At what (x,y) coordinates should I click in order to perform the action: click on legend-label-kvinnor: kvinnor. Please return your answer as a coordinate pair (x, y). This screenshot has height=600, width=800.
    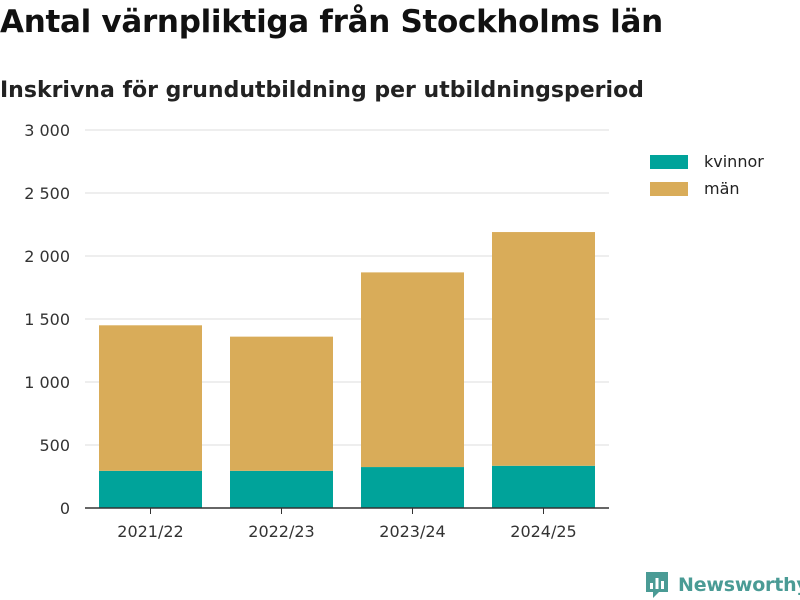
    Looking at the image, I should click on (734, 161).